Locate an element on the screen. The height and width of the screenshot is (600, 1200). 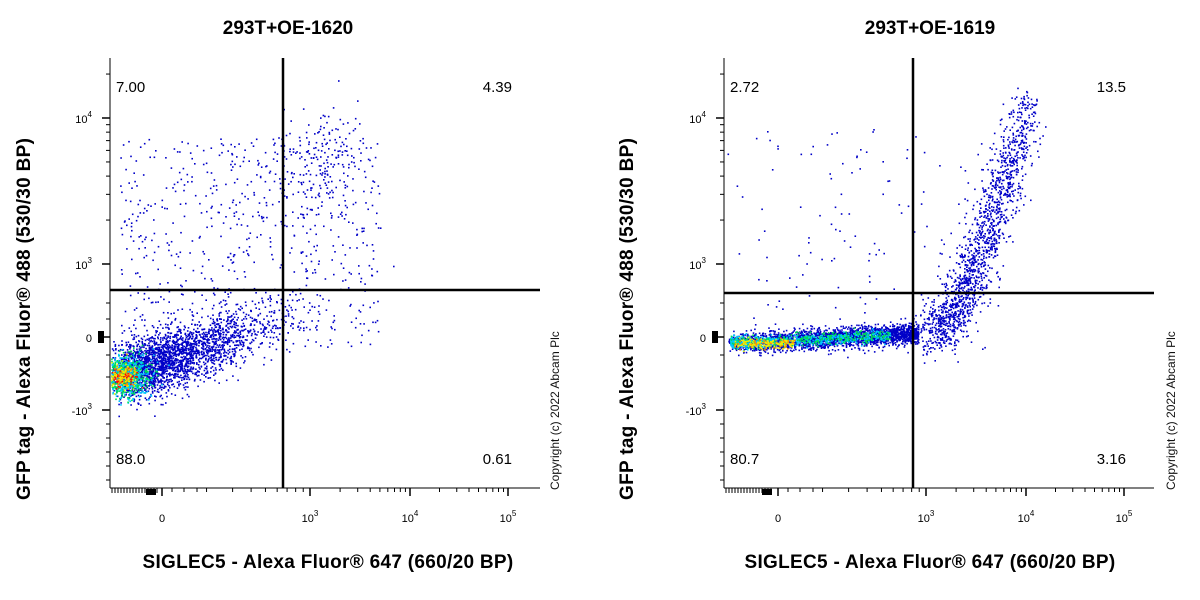
x-ticks is located at coordinates (310, 492).